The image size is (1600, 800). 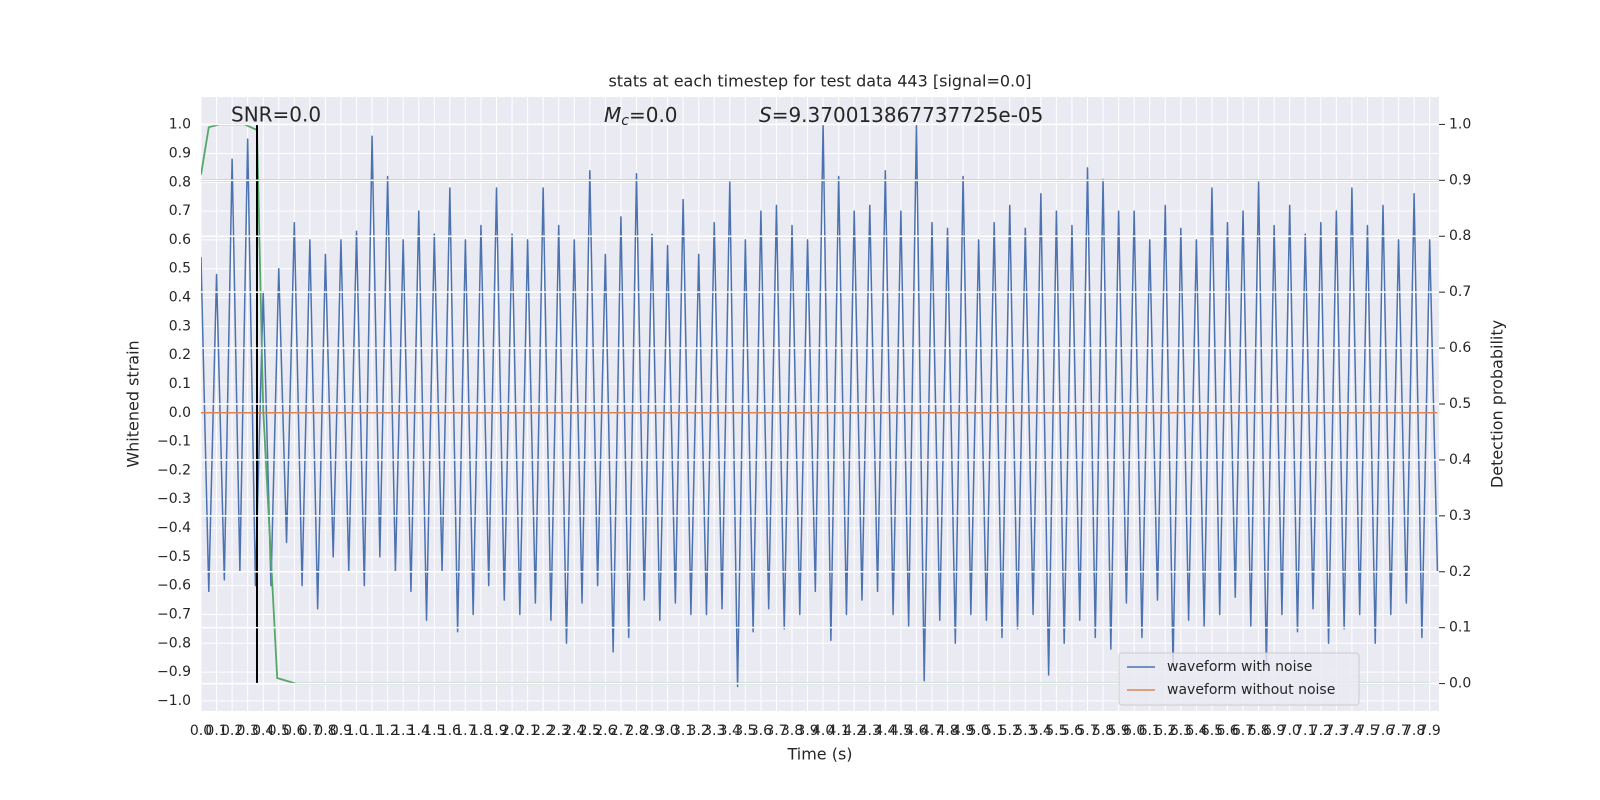 What do you see at coordinates (1460, 684) in the screenshot?
I see `y2-tick-label: 0.0` at bounding box center [1460, 684].